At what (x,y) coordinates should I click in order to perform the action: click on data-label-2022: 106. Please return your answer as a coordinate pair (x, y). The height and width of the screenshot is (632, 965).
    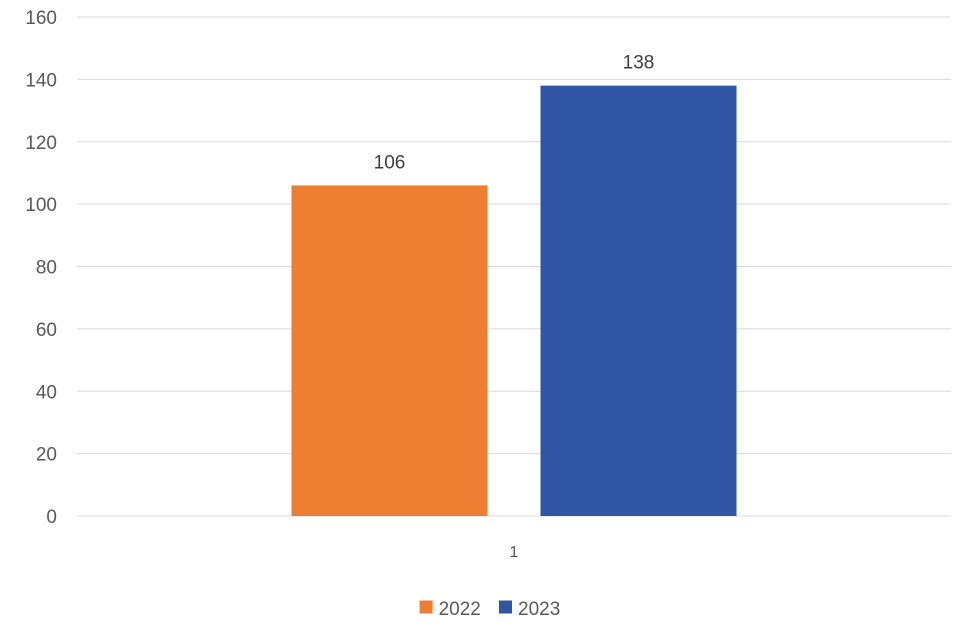
    Looking at the image, I should click on (390, 162).